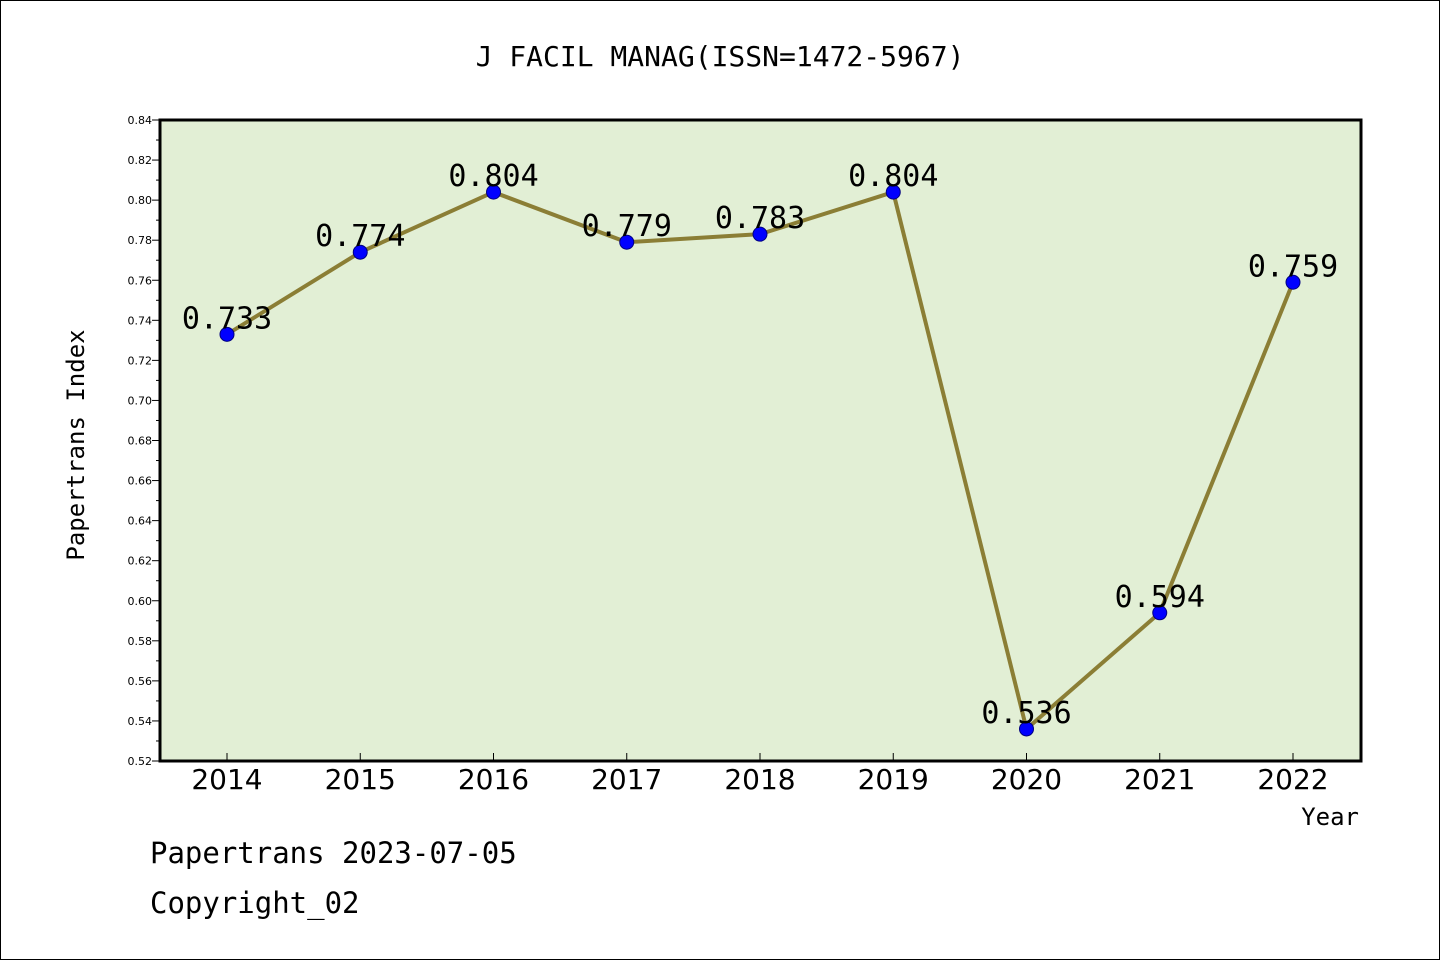  Describe the element at coordinates (1160, 597) in the screenshot. I see `data-label: 0.594` at that location.